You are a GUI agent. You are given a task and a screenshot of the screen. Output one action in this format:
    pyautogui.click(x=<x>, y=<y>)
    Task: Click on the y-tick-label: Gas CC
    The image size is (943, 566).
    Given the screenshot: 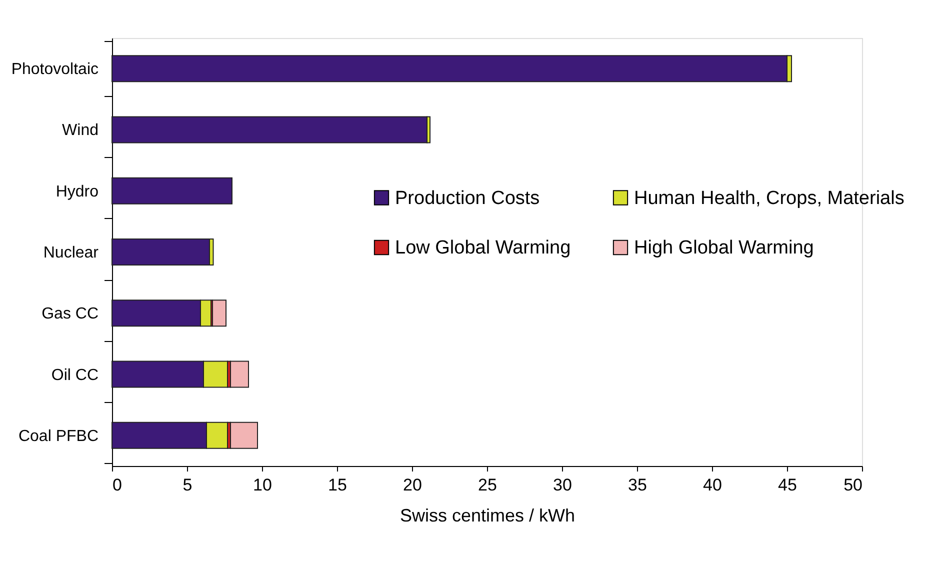 What is the action you would take?
    pyautogui.click(x=70, y=314)
    